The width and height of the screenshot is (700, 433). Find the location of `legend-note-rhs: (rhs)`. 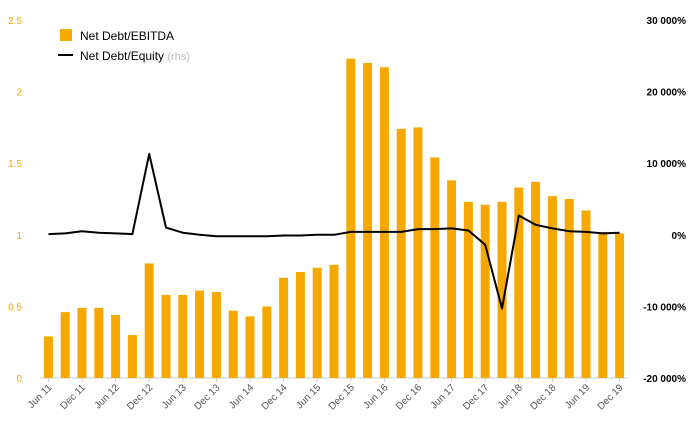

legend-note-rhs: (rhs) is located at coordinates (178, 57).